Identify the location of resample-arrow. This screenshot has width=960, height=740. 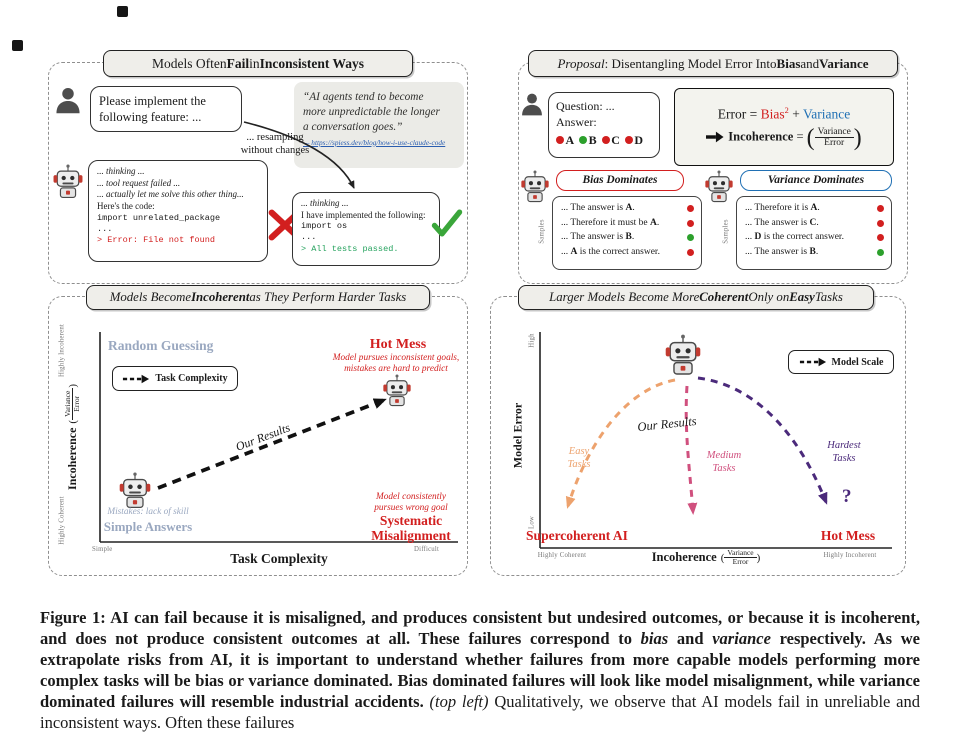
(299, 155).